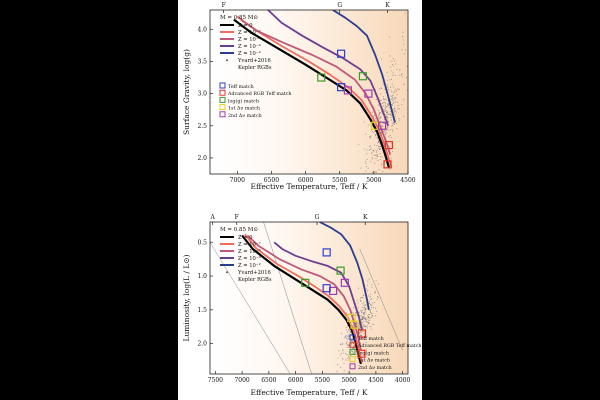 The height and width of the screenshot is (400, 600). What do you see at coordinates (249, 40) in the screenshot?
I see `legend-label: Z = 10⁻⁵` at bounding box center [249, 40].